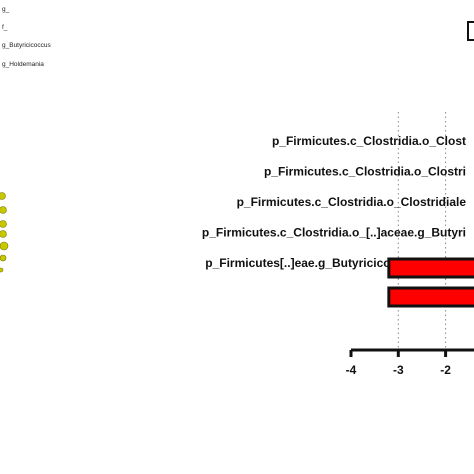 Image resolution: width=474 pixels, height=474 pixels. Describe the element at coordinates (27, 45) in the screenshot. I see `legend-item: g_Butyricicoccus` at that location.